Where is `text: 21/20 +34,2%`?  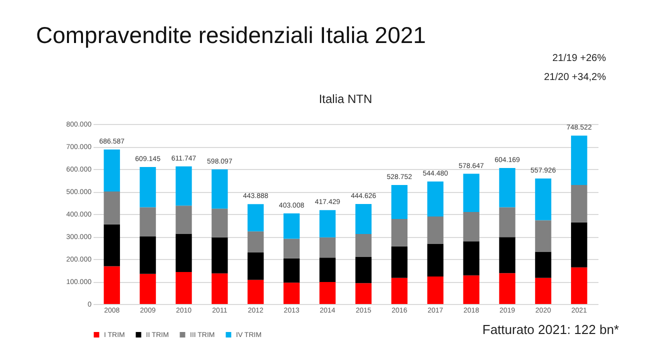
text: 21/20 +34,2% is located at coordinates (575, 77).